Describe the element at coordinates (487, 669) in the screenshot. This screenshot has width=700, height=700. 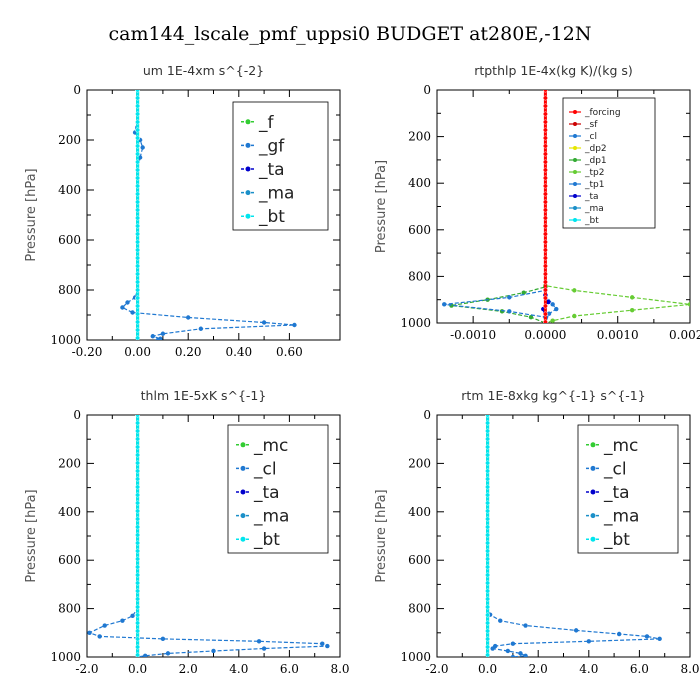
I see `x-tick-label: 0.0` at that location.